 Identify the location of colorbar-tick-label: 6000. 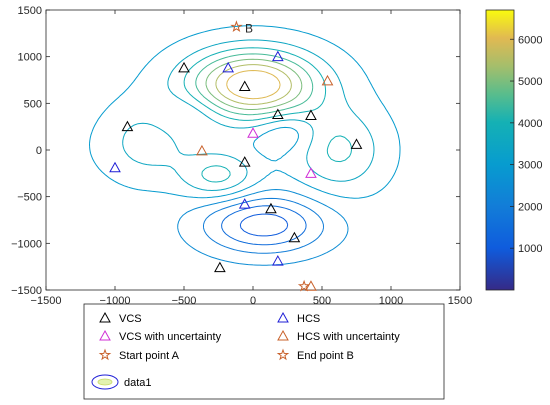
(530, 40).